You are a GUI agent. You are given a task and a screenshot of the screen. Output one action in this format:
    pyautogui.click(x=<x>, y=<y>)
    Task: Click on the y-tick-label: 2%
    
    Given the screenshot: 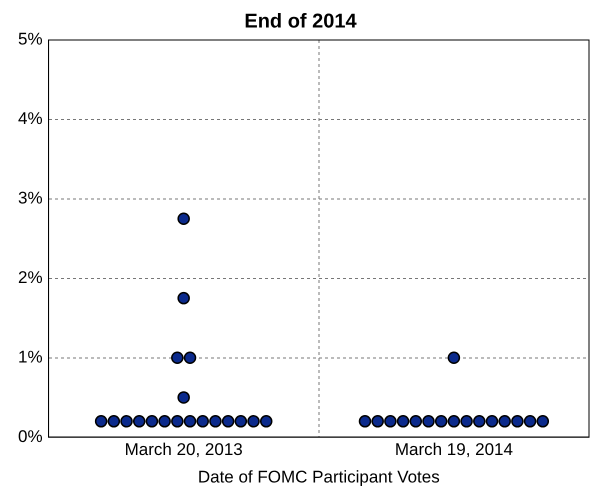 What is the action you would take?
    pyautogui.click(x=30, y=278)
    